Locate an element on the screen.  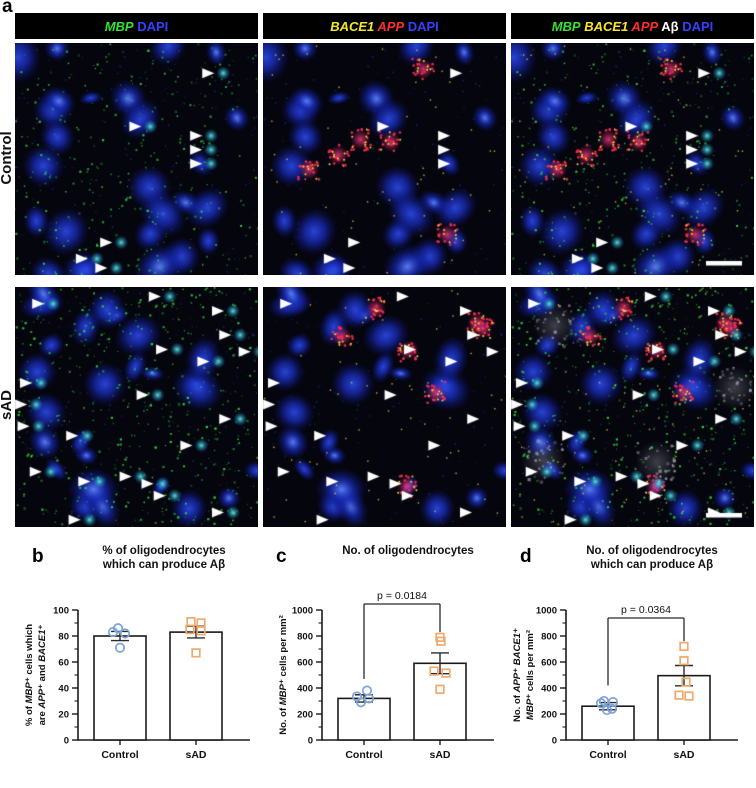
p-value-label: p = 0.0184 is located at coordinates (402, 596).